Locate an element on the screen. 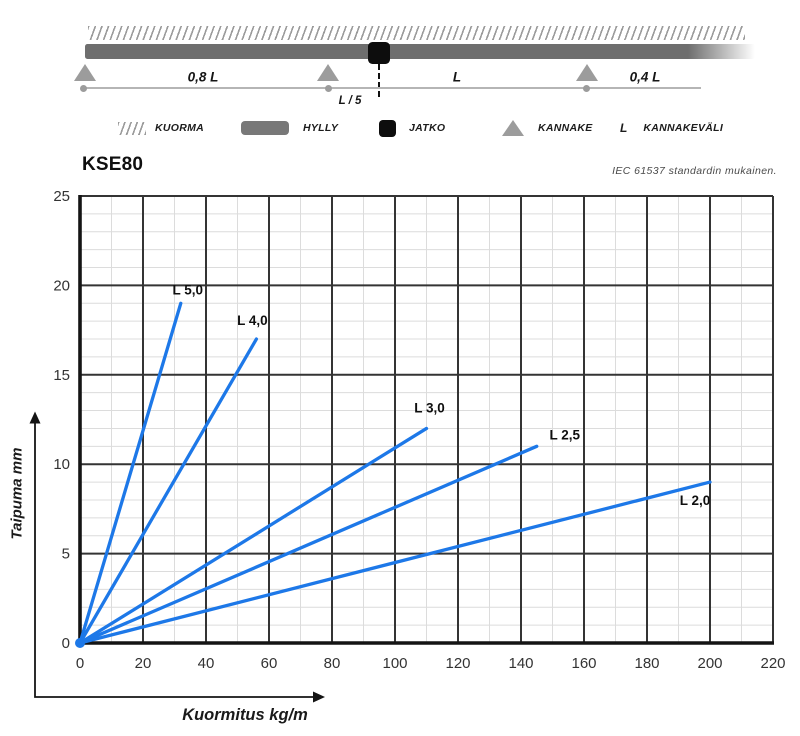 The height and width of the screenshot is (736, 800). legend-item-jatko: JATKO is located at coordinates (412, 128).